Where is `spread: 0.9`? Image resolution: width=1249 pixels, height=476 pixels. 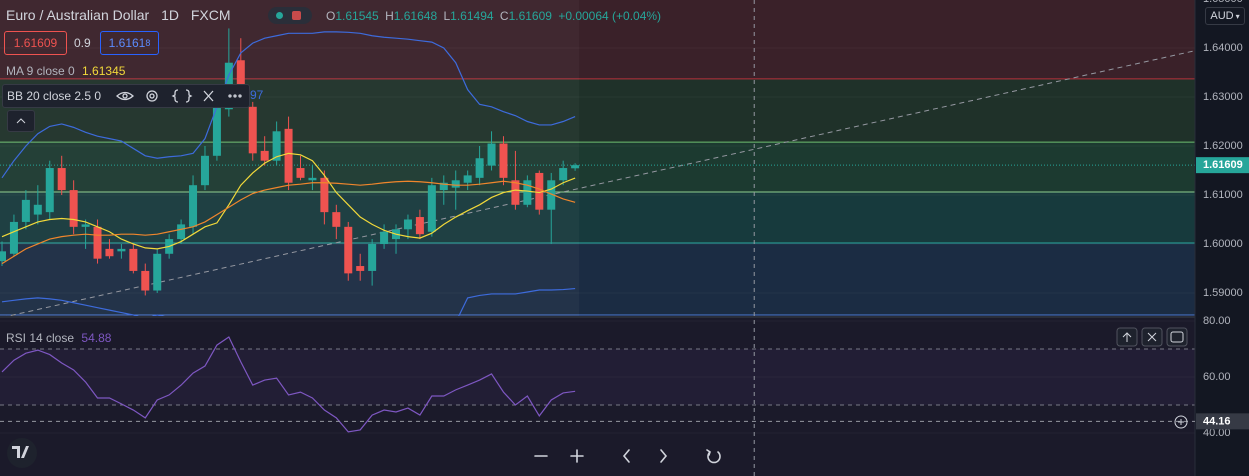
spread: 0.9 is located at coordinates (82, 43).